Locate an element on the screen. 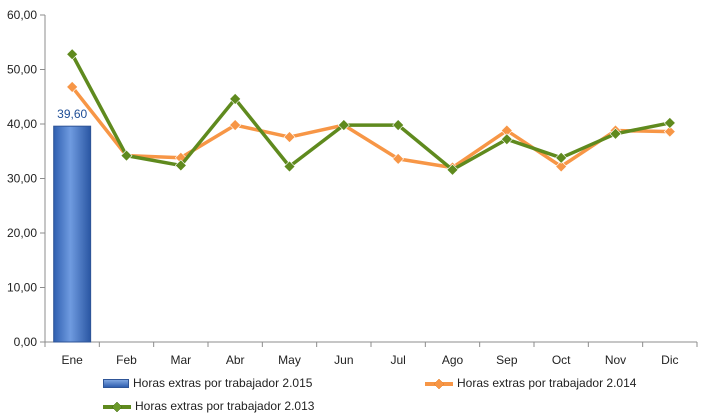 This screenshot has height=420, width=715. x-tick-label: Dic is located at coordinates (669, 360).